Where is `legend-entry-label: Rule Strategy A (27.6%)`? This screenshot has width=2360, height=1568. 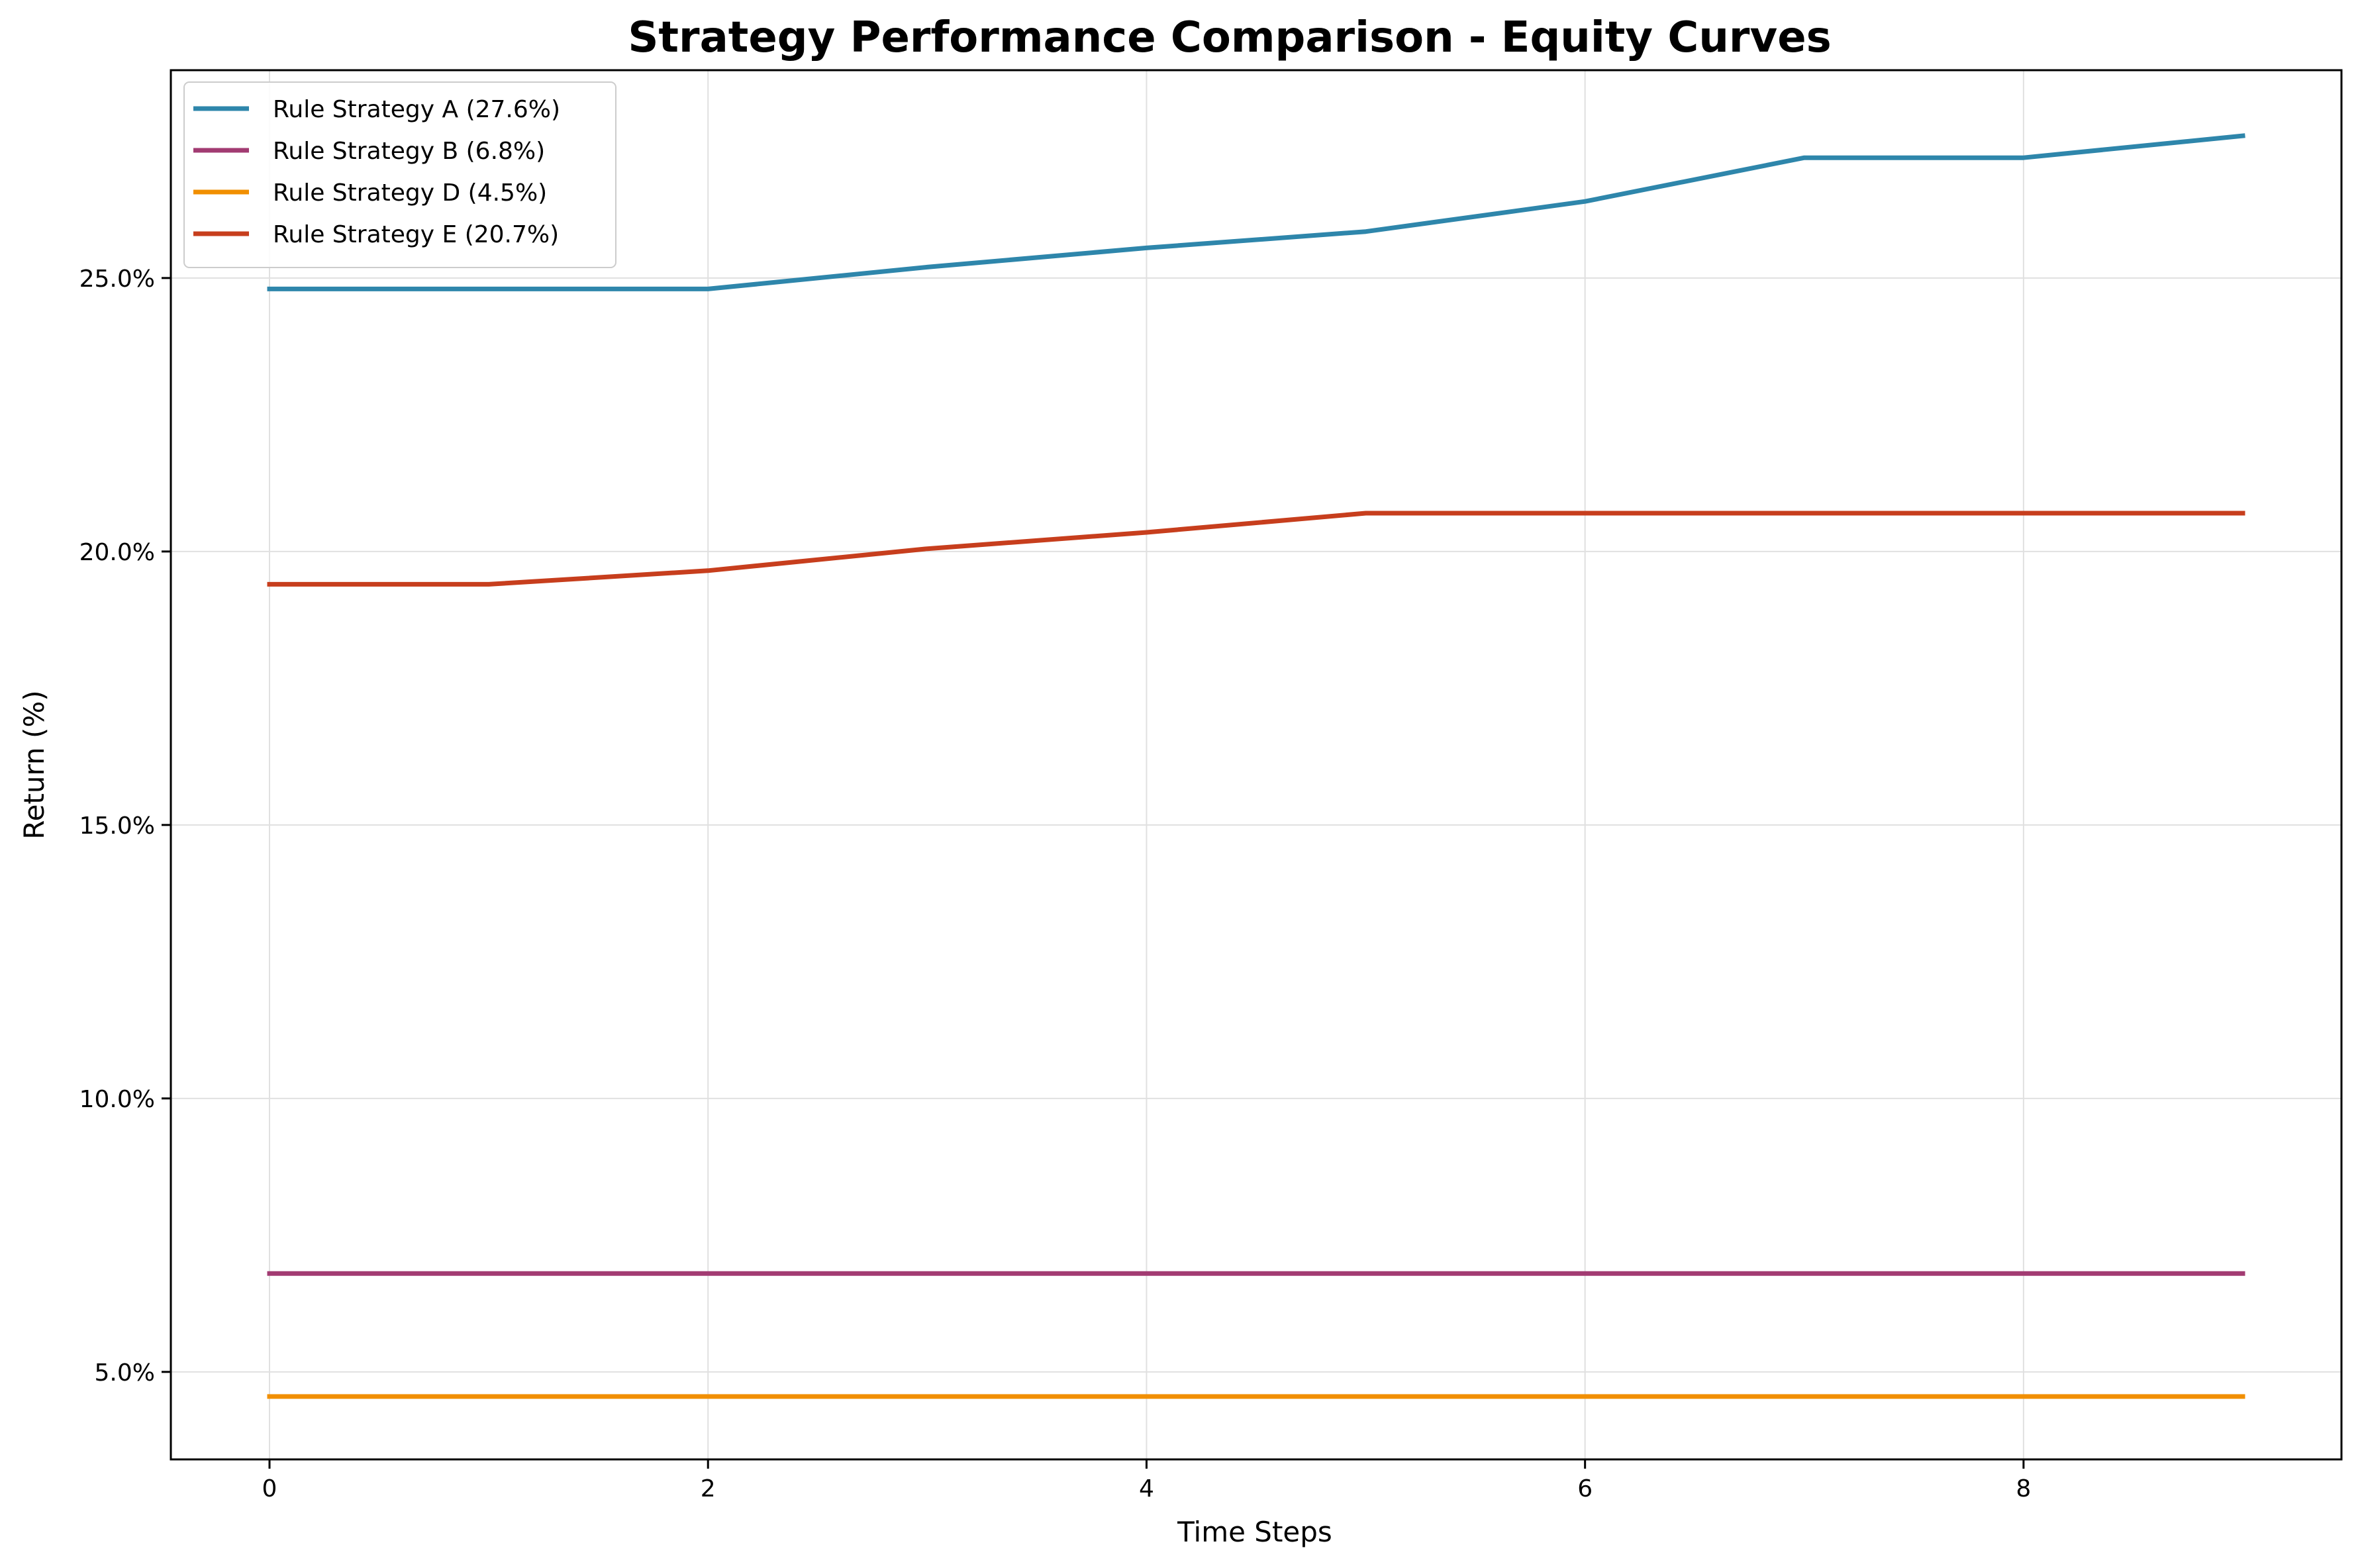
legend-entry-label: Rule Strategy A (27.6%) is located at coordinates (416, 109).